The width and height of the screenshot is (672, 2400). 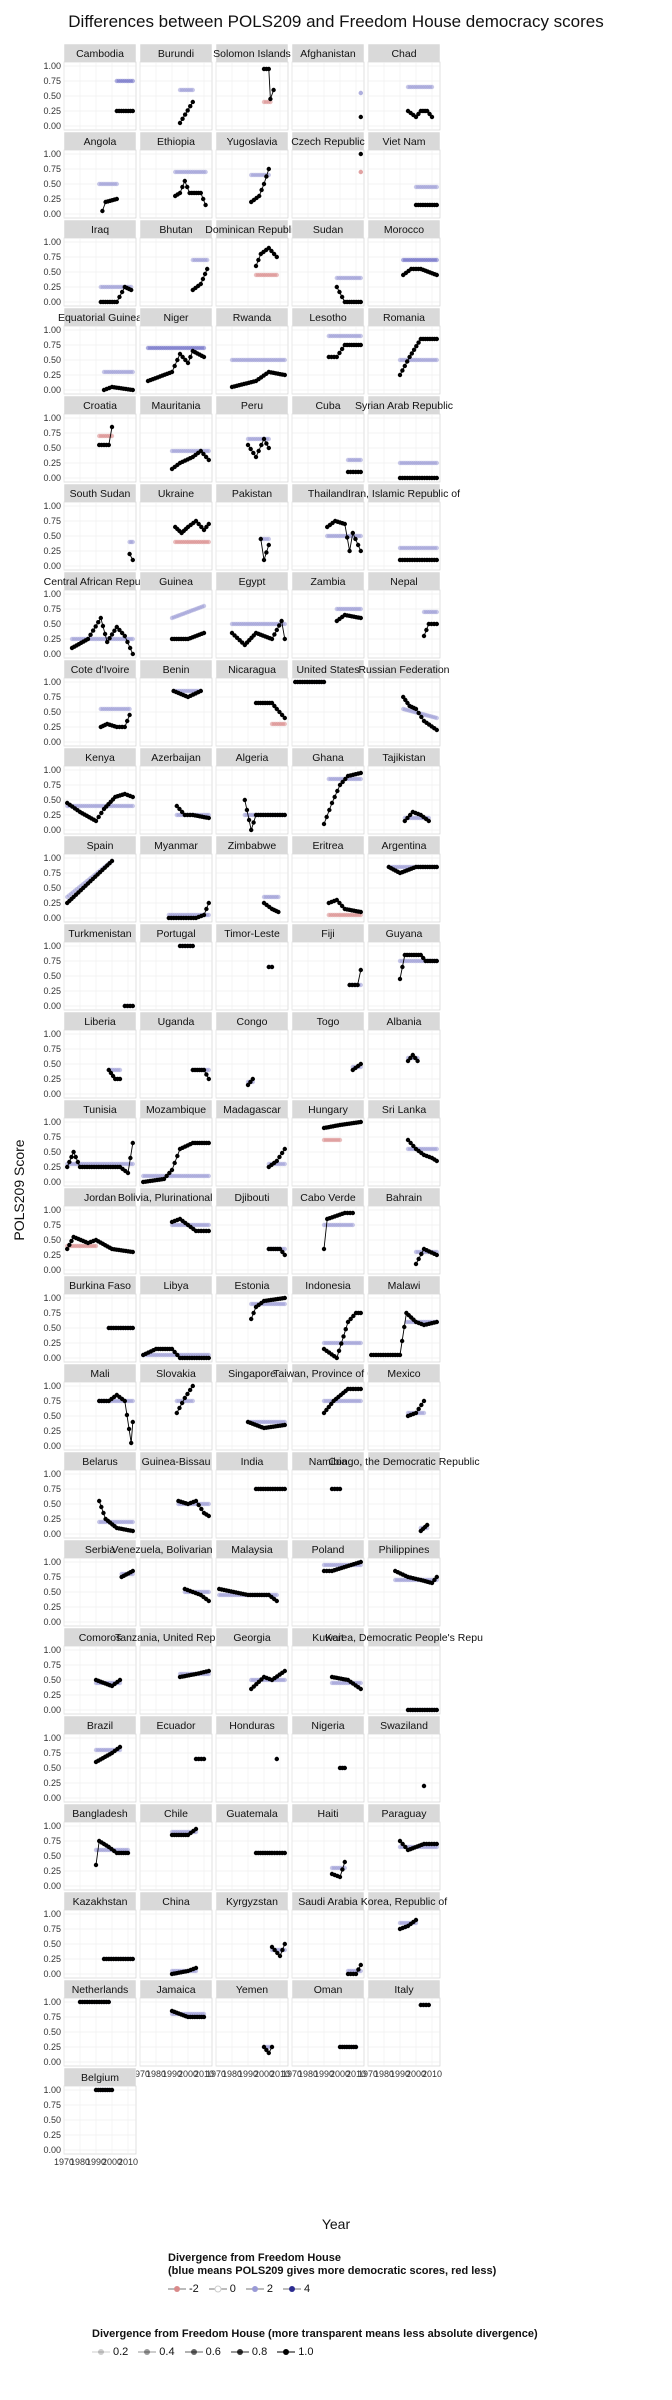 I want to click on panel: Burkina Faso 0.00 0.25 0.50 0.75 1.00, so click(x=90, y=1319).